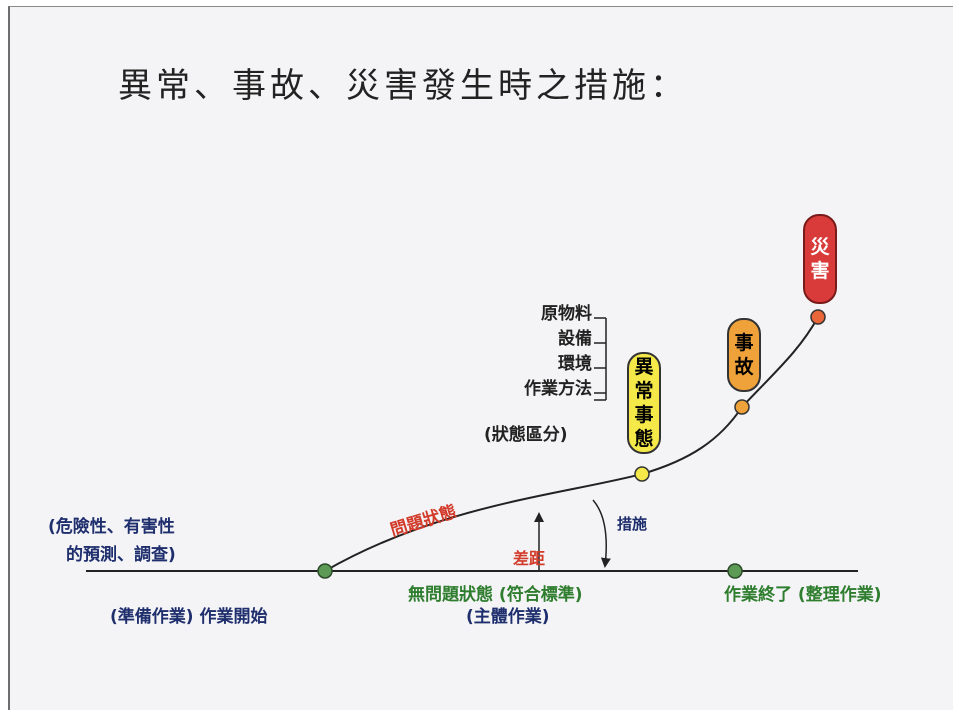  Describe the element at coordinates (575, 339) in the screenshot. I see `factor-item: 設備` at that location.